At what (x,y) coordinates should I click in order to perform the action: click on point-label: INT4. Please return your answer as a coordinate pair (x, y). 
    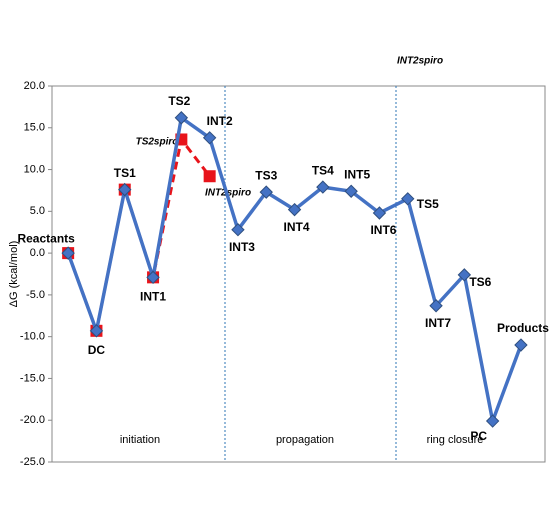
    Looking at the image, I should click on (297, 227).